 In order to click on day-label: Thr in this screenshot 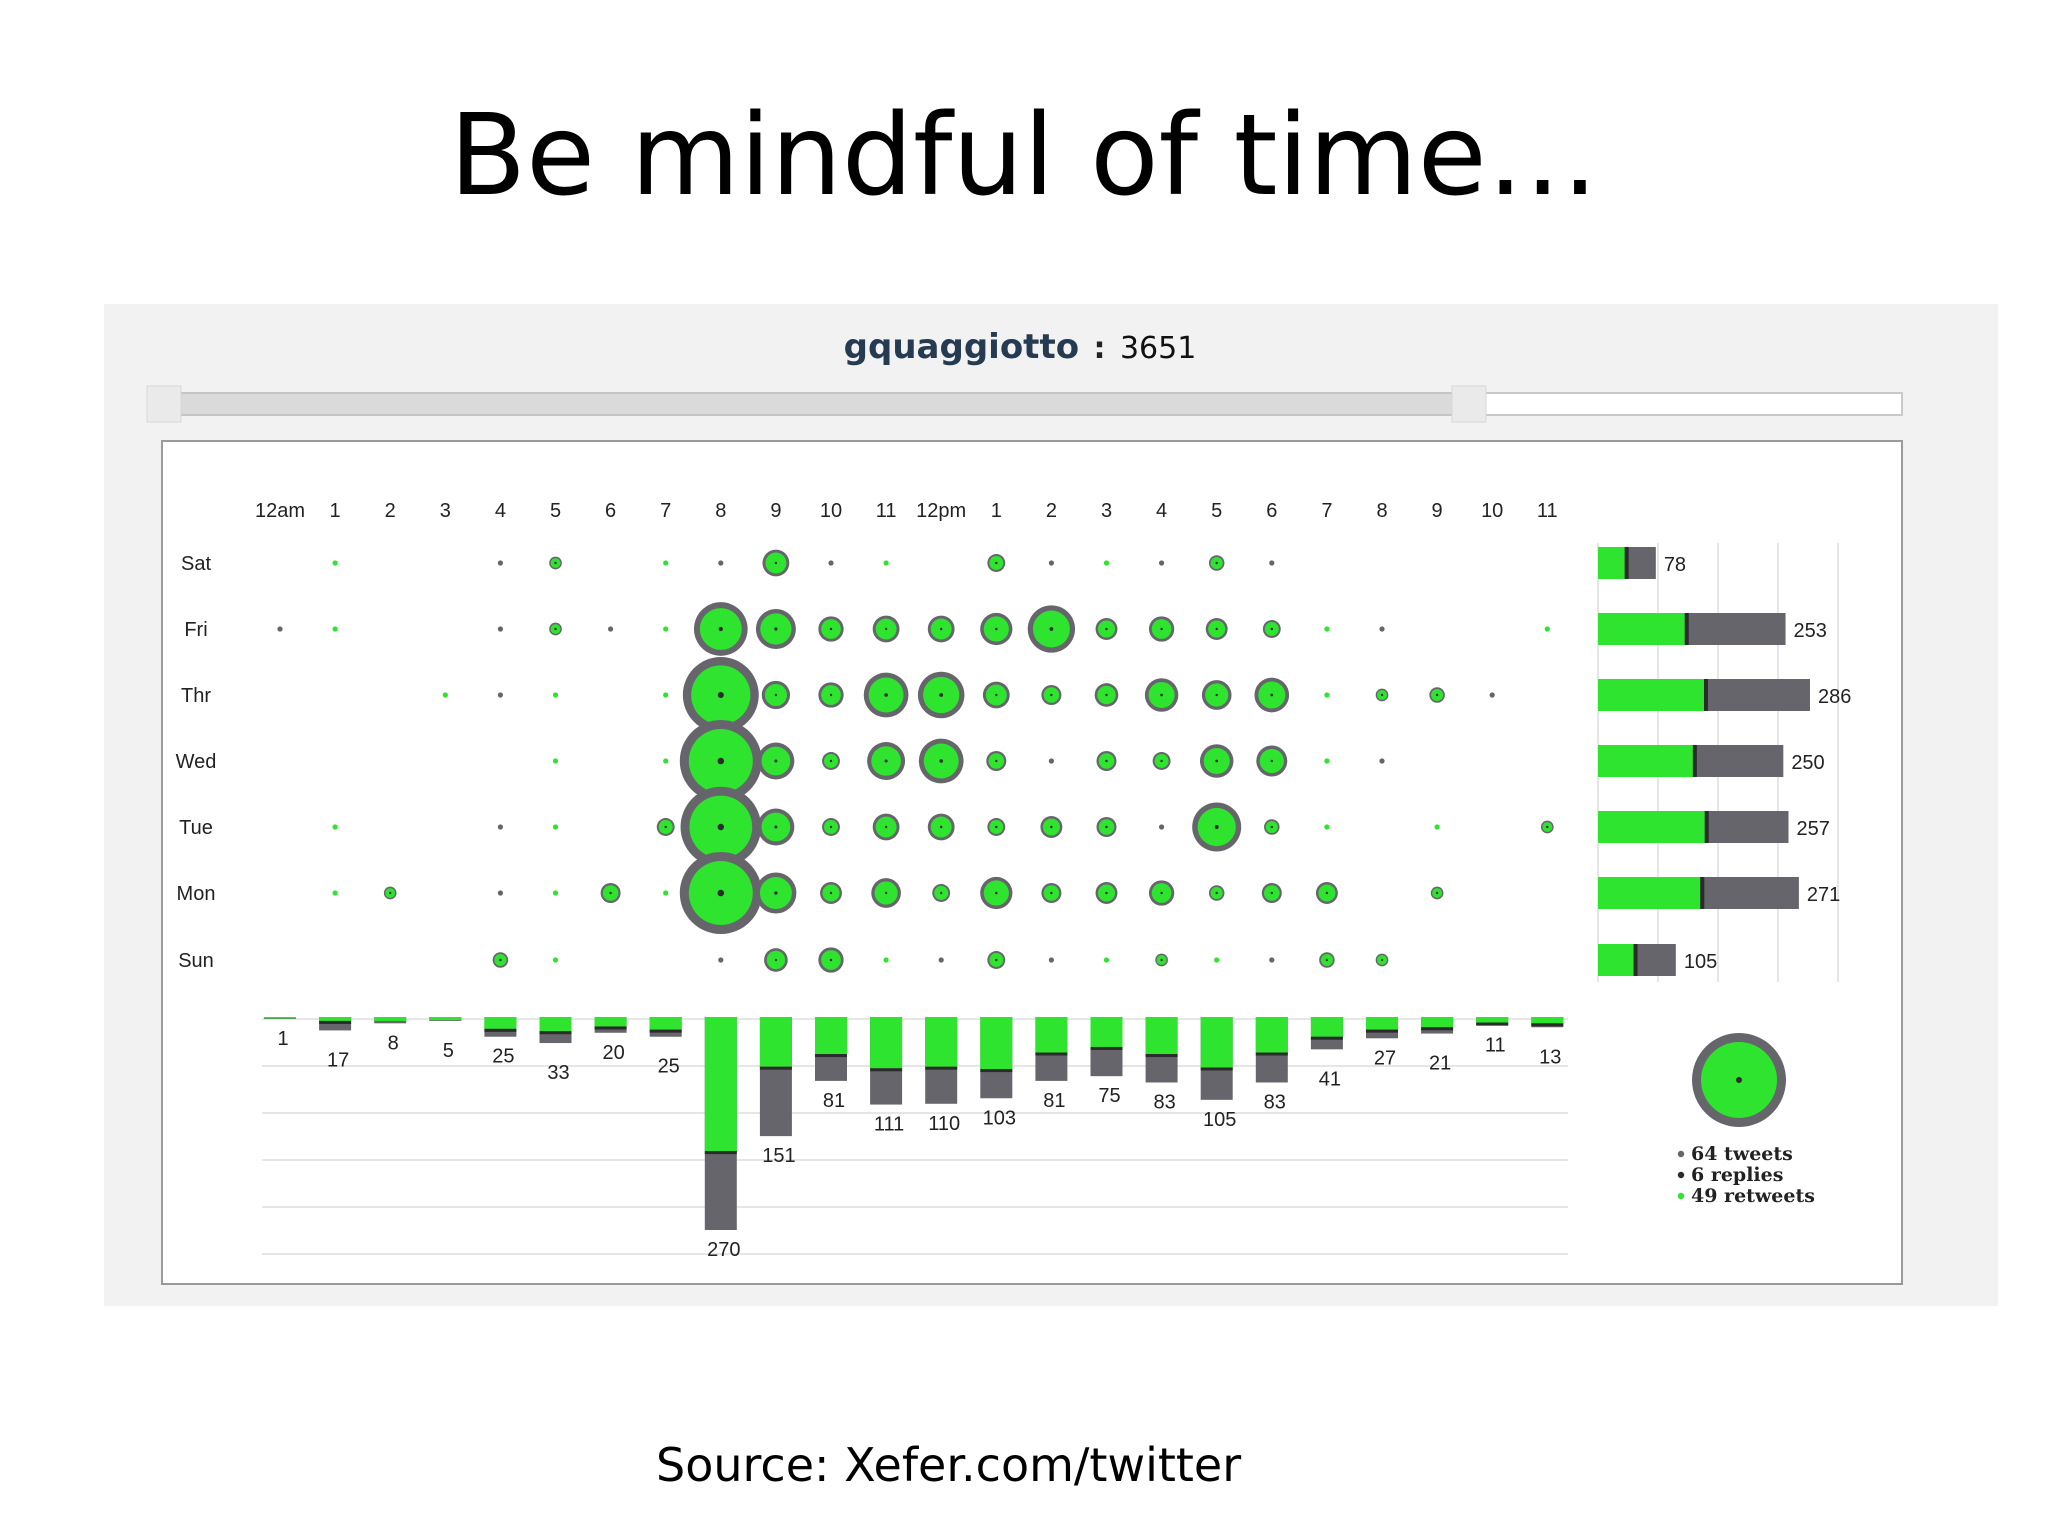, I will do `click(196, 696)`.